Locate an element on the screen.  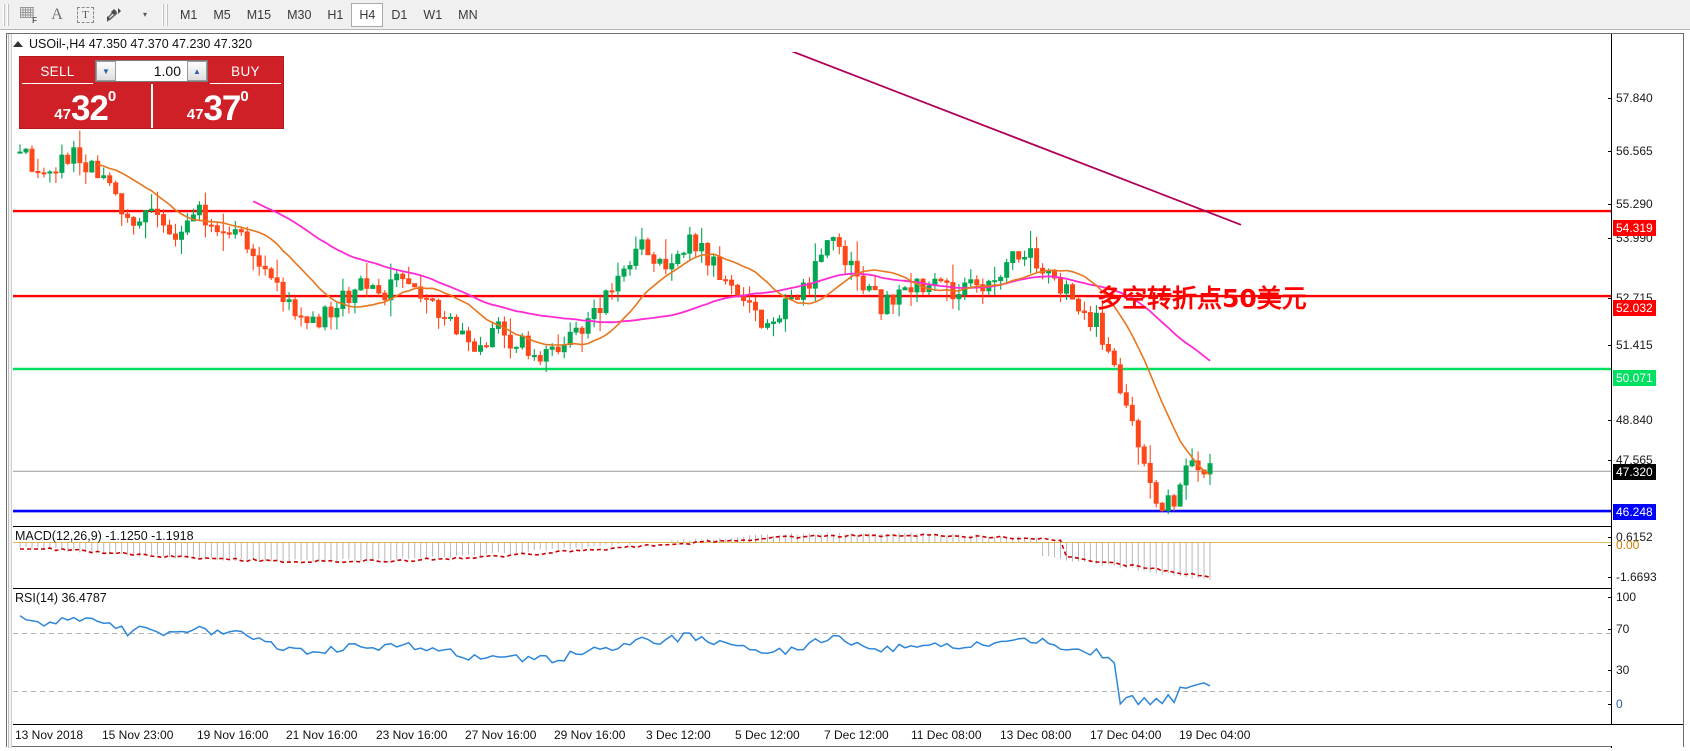
time-label-4: 23 Nov 16:00 is located at coordinates (412, 735).